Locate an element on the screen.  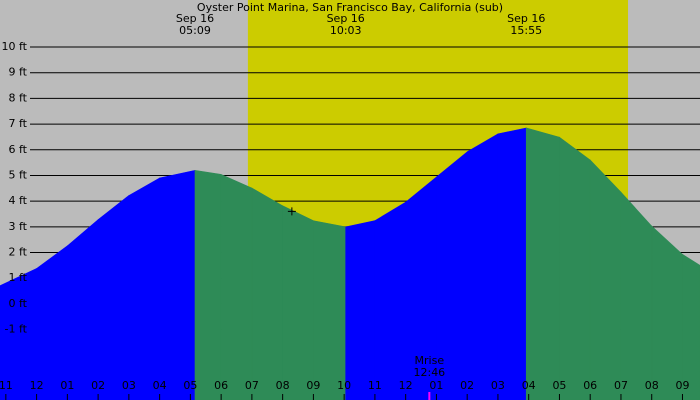
extreme-time: 05:09 is located at coordinates (195, 30).